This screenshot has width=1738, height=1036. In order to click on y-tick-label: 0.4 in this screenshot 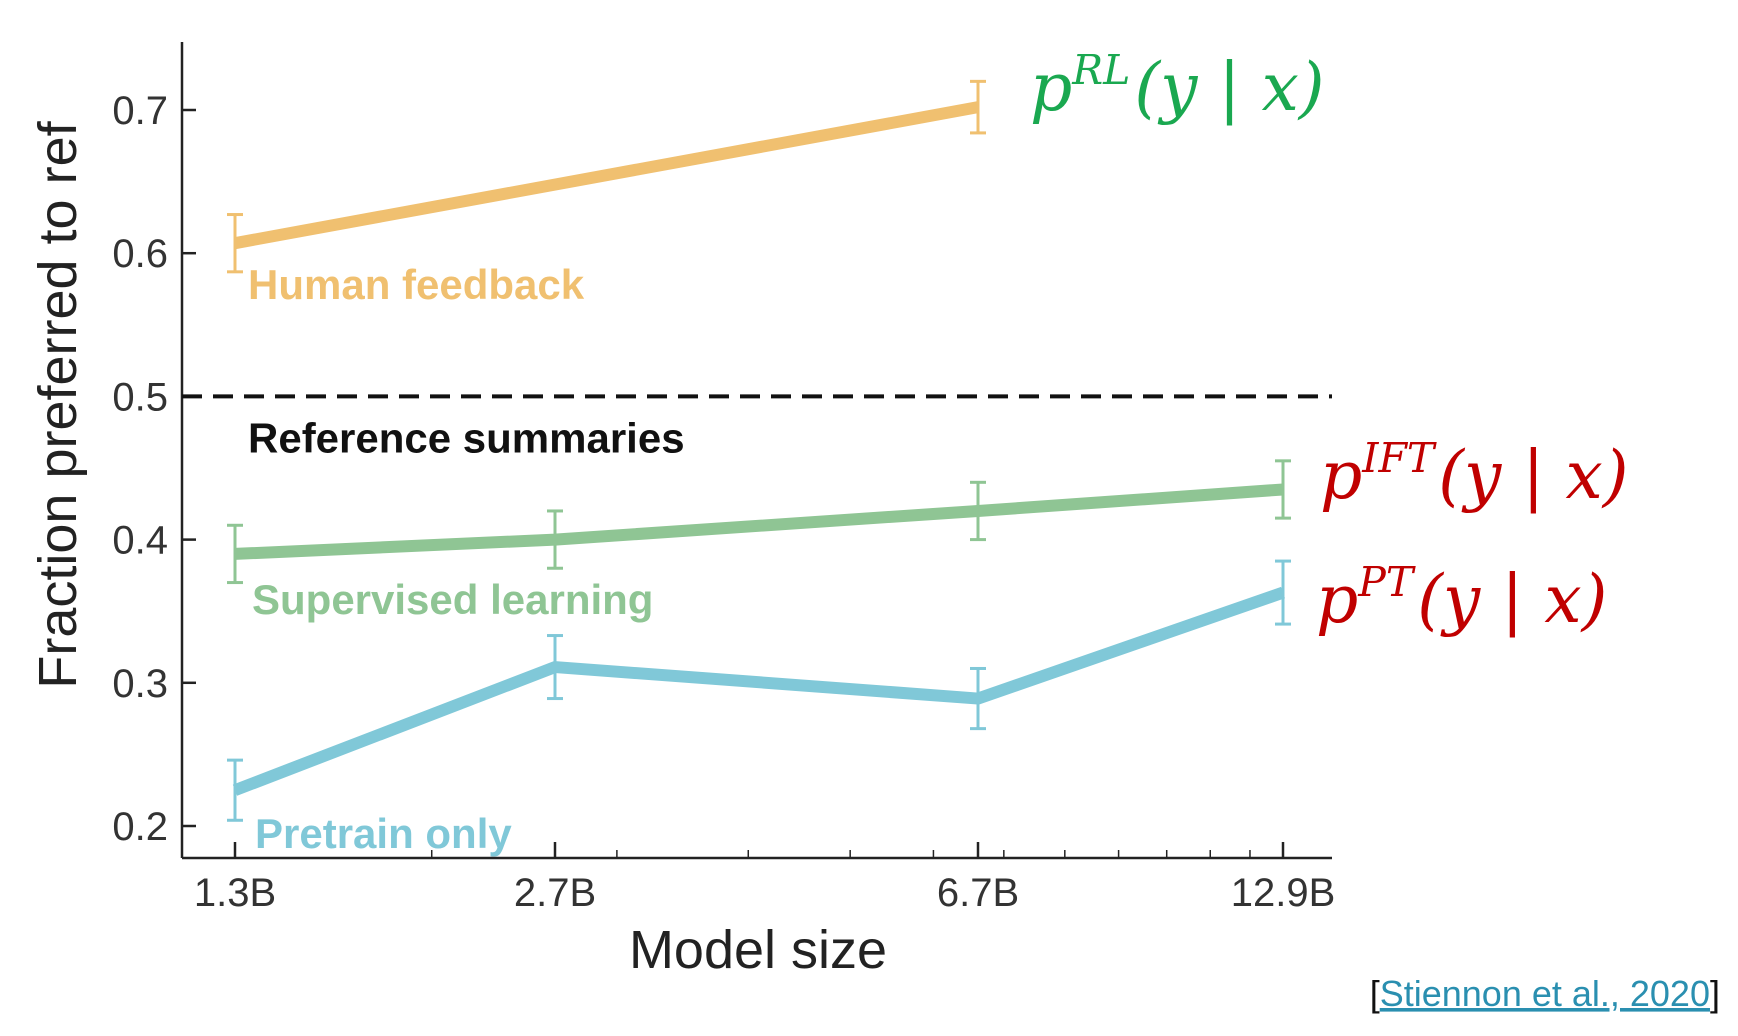, I will do `click(140, 541)`.